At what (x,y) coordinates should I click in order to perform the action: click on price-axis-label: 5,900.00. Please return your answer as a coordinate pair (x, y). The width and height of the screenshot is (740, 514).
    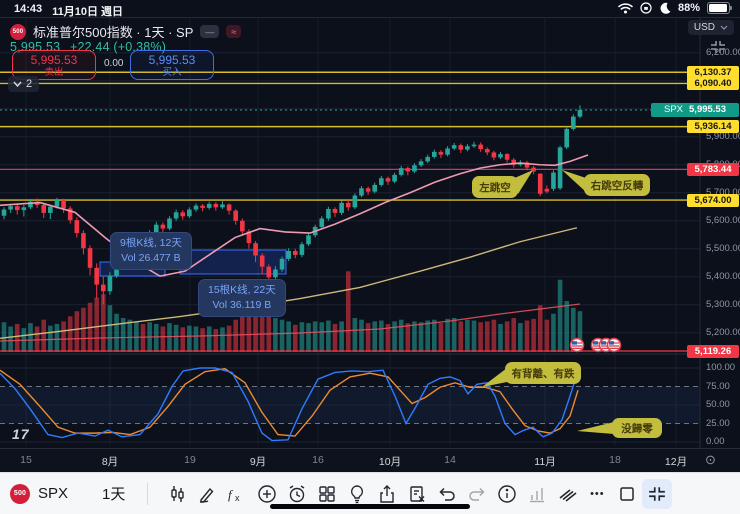
    Looking at the image, I should click on (723, 136).